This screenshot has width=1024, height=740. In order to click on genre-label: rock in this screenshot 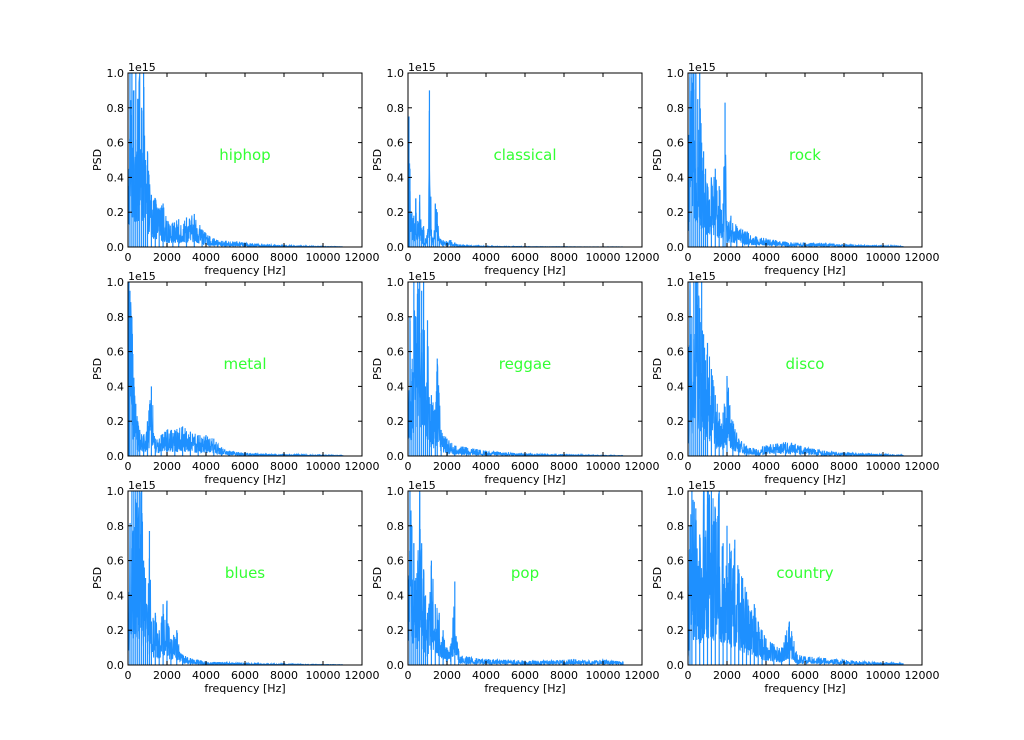, I will do `click(805, 155)`.